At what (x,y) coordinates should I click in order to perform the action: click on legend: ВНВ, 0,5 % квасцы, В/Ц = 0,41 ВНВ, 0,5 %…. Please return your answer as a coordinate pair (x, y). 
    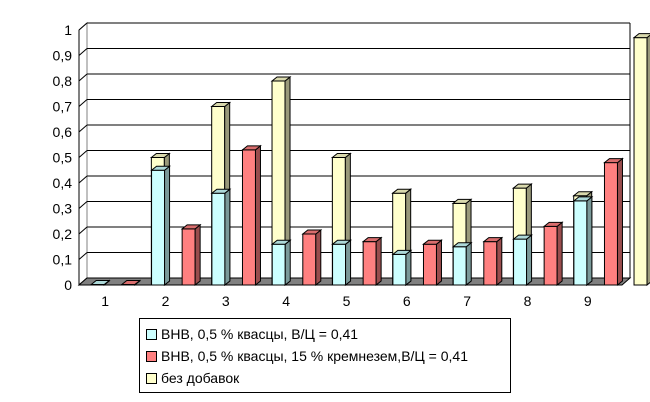
    Looking at the image, I should click on (325, 355).